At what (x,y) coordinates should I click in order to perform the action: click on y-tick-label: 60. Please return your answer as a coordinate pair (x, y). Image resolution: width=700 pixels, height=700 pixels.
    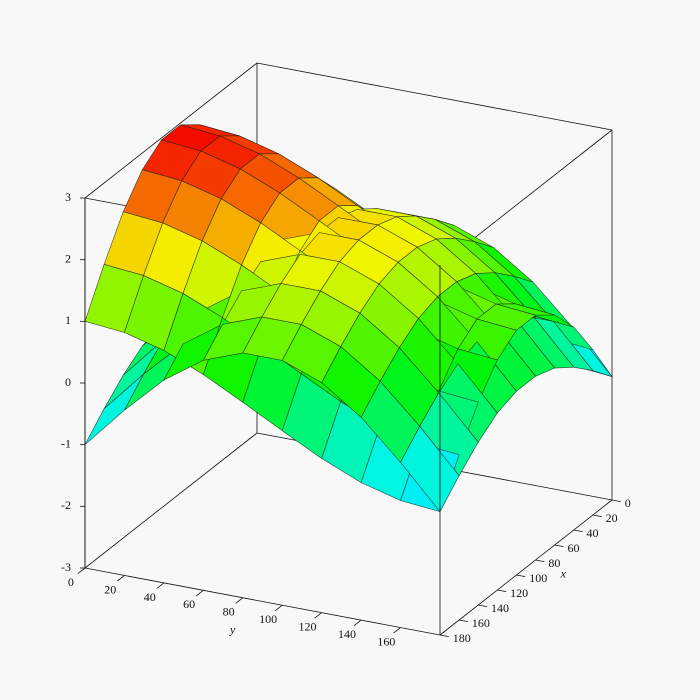
    Looking at the image, I should click on (189, 604).